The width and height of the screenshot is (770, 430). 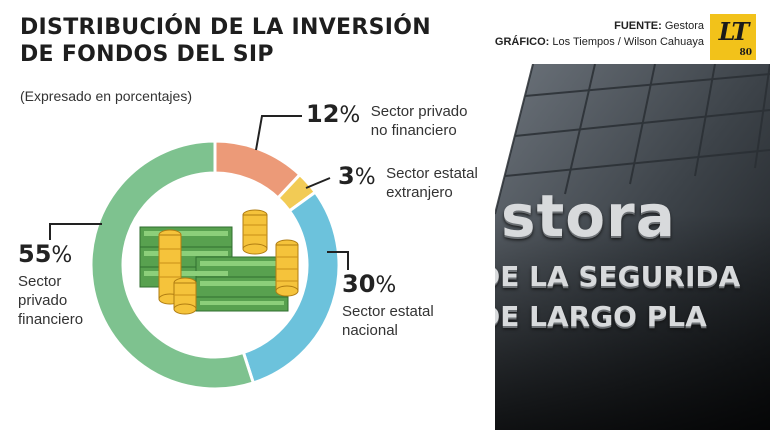 I want to click on label-estatal-extranjero: 3% Sector estatal extranjero, so click(x=408, y=182).